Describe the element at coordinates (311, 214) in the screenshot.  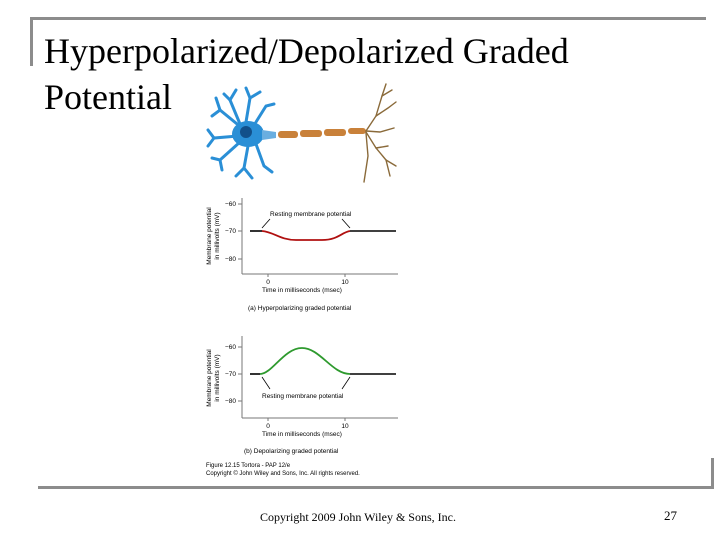
I see `graph-a-annotation: Resting membrane potential` at that location.